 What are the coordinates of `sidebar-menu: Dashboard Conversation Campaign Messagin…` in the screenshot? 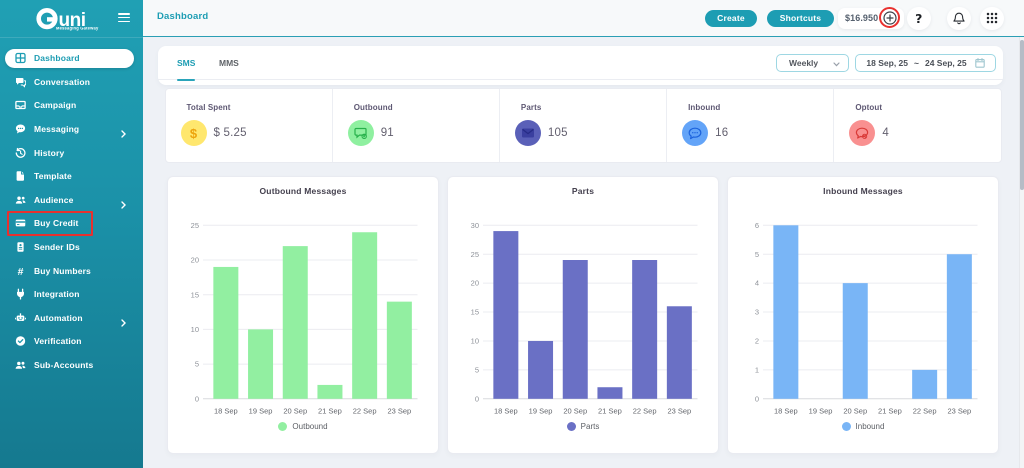 It's located at (71, 212).